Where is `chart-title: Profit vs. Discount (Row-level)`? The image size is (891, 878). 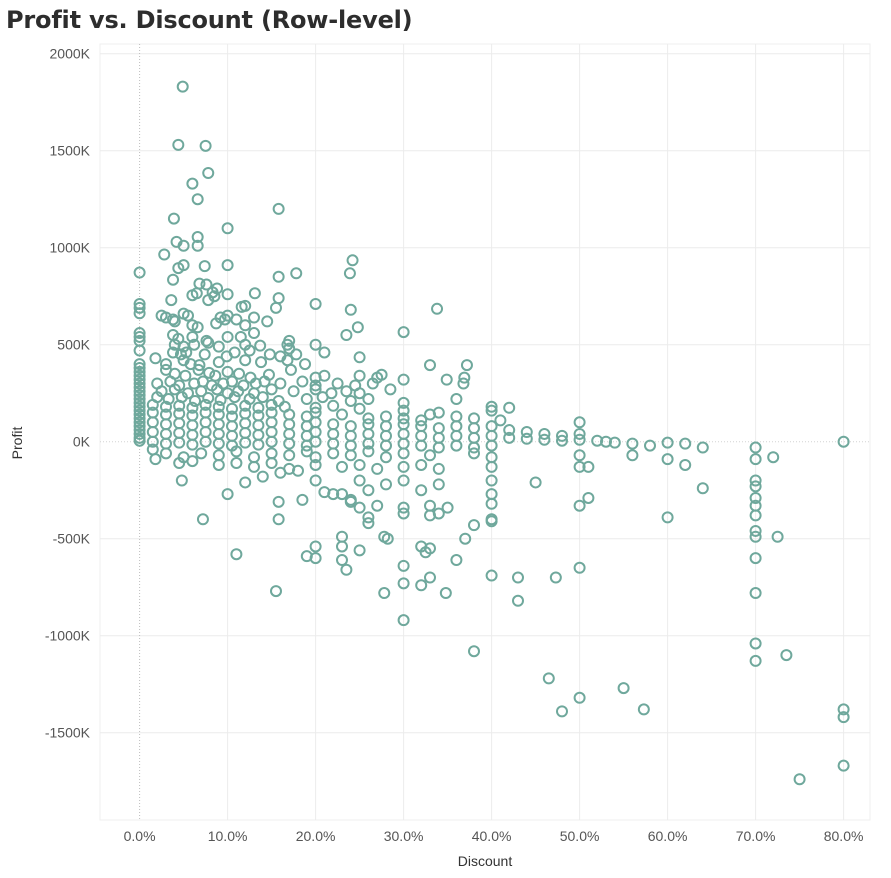 chart-title: Profit vs. Discount (Row-level) is located at coordinates (209, 20).